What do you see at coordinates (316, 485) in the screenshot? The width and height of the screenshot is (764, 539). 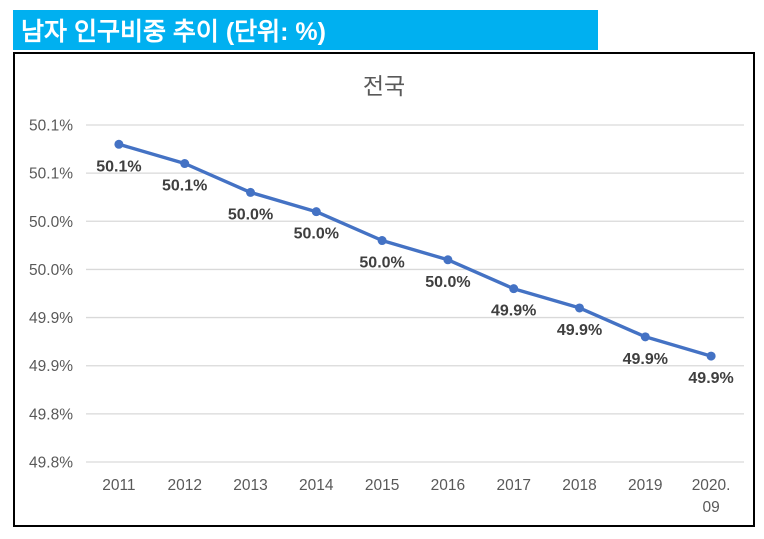 I see `x-tick-label: 2014` at bounding box center [316, 485].